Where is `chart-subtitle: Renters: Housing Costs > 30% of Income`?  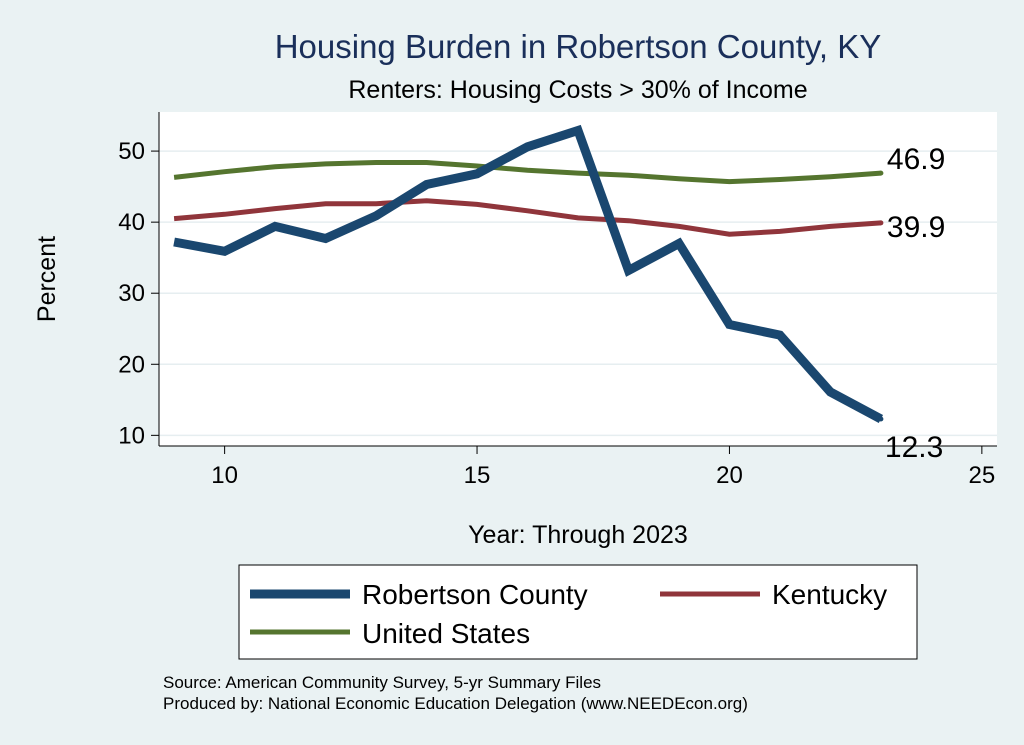 chart-subtitle: Renters: Housing Costs > 30% of Income is located at coordinates (577, 90).